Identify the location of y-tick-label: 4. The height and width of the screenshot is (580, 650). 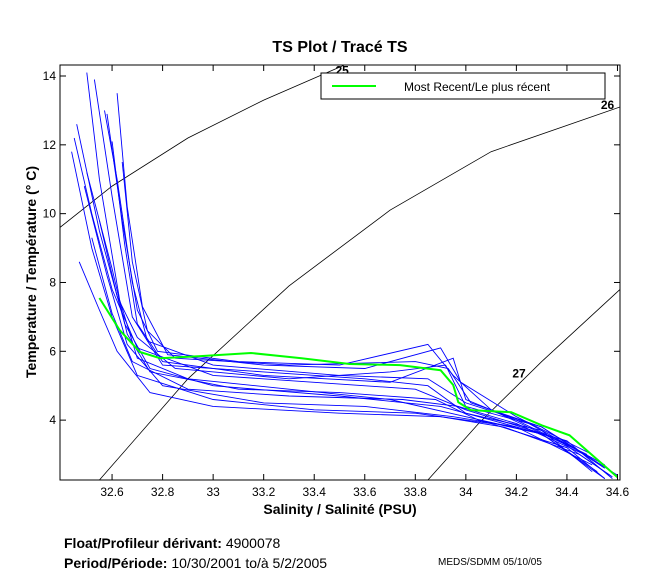
(52, 420).